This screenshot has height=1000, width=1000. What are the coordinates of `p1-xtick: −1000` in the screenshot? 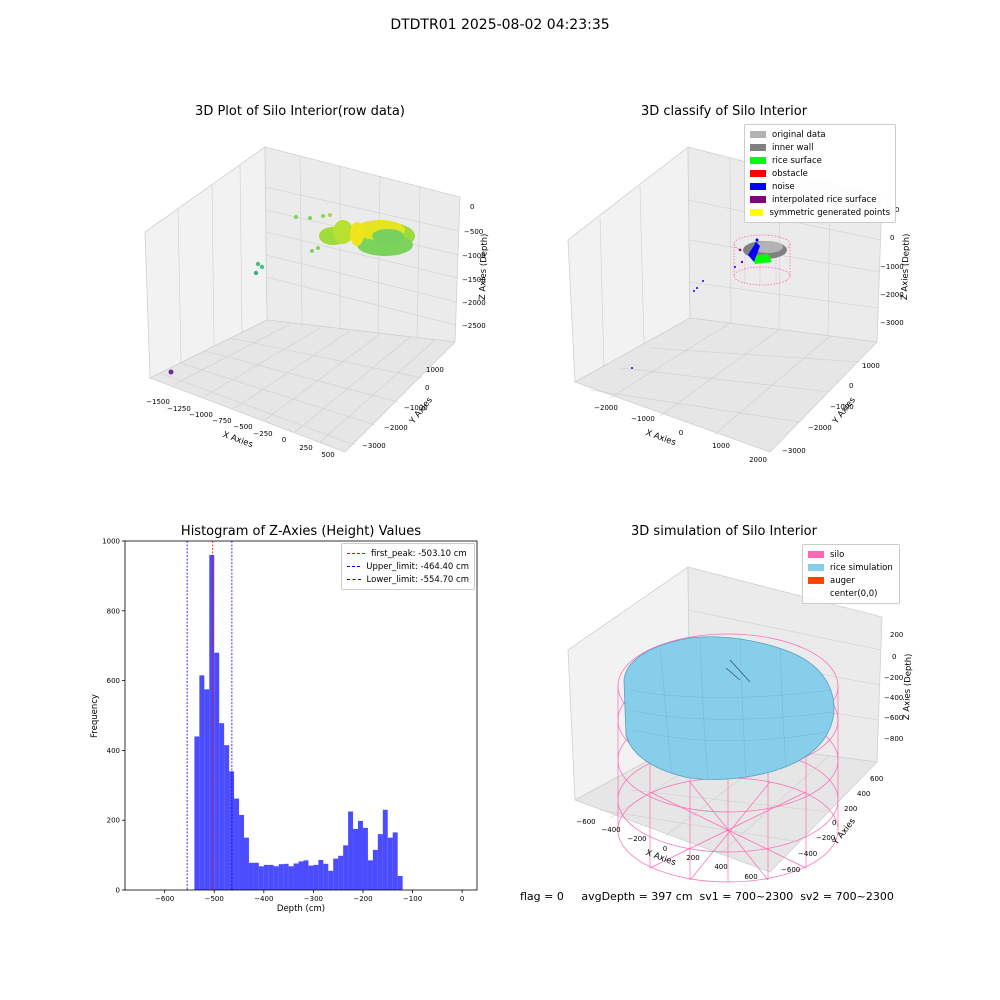 It's located at (201, 415).